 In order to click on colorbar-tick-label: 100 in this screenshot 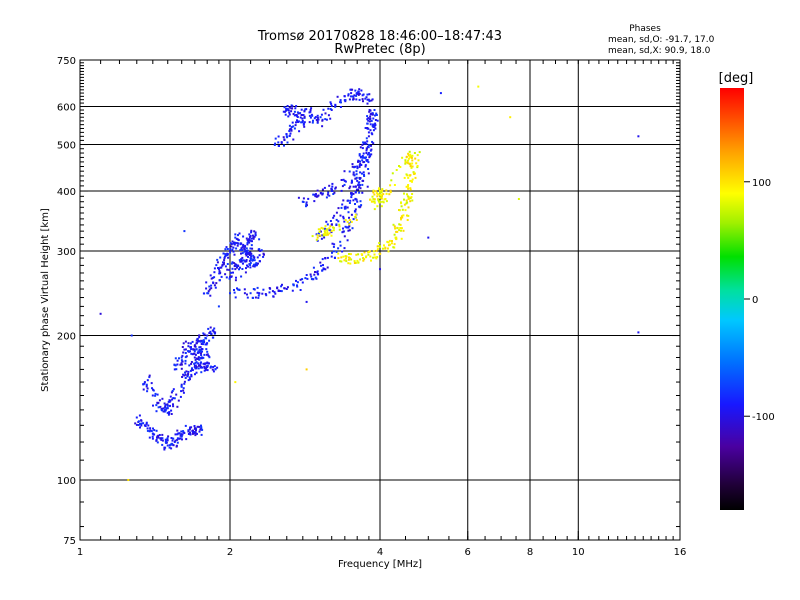, I will do `click(761, 183)`.